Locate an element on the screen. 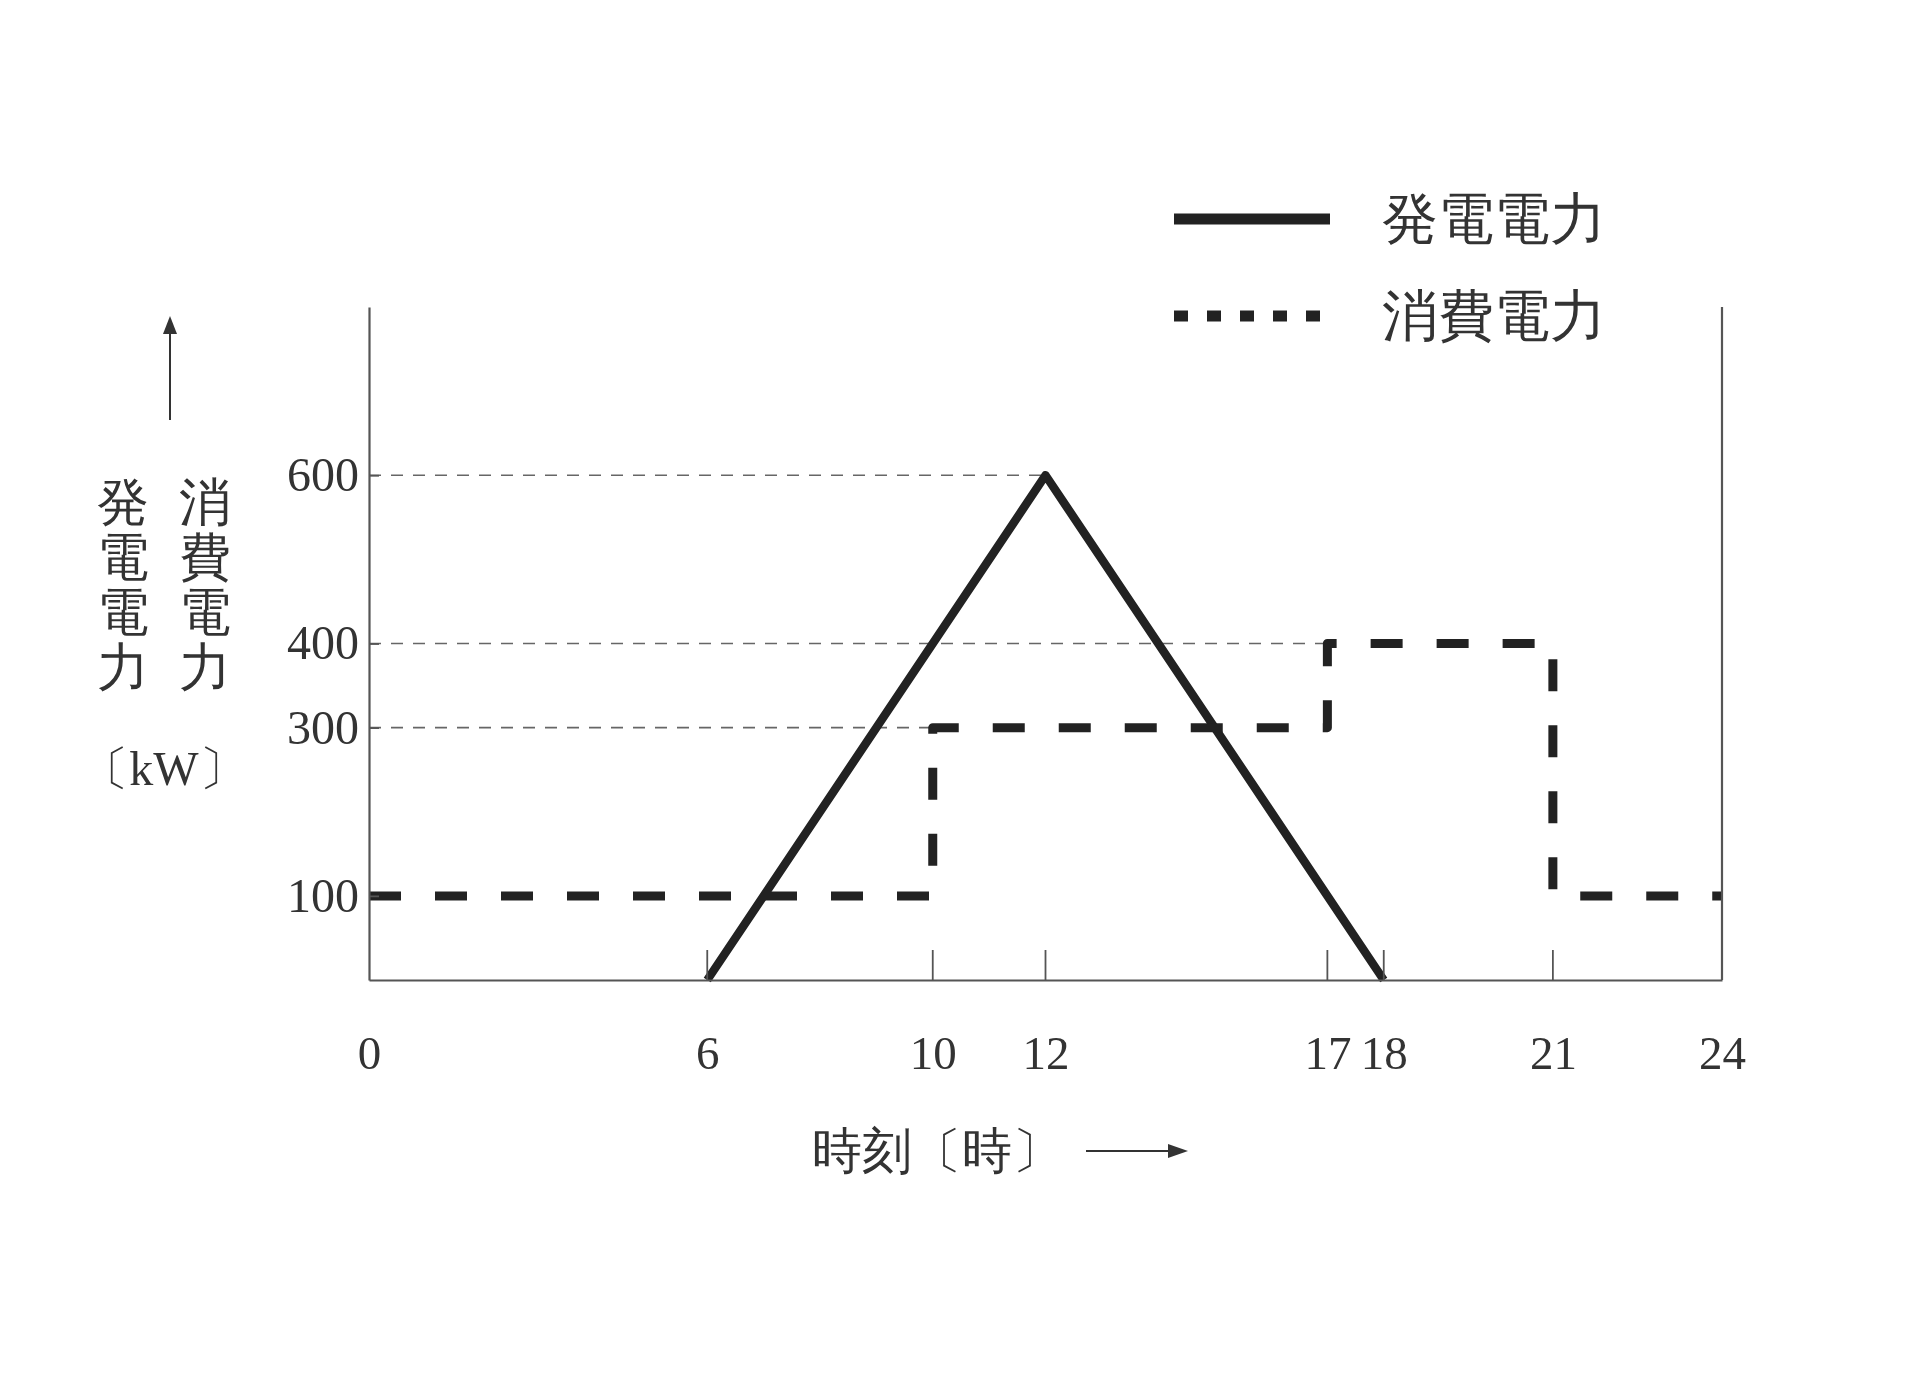 The height and width of the screenshot is (1395, 1908). y-tick-label: 600 is located at coordinates (323, 475).